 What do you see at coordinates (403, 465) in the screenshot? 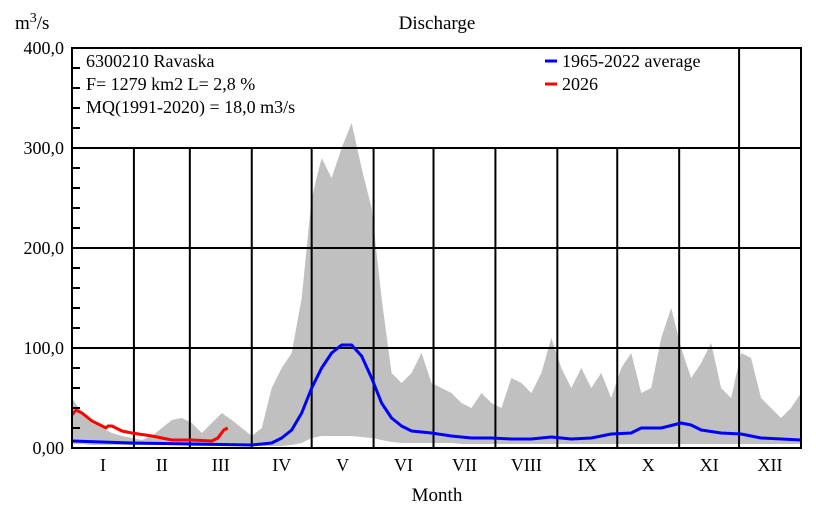
I see `month-label: VI` at bounding box center [403, 465].